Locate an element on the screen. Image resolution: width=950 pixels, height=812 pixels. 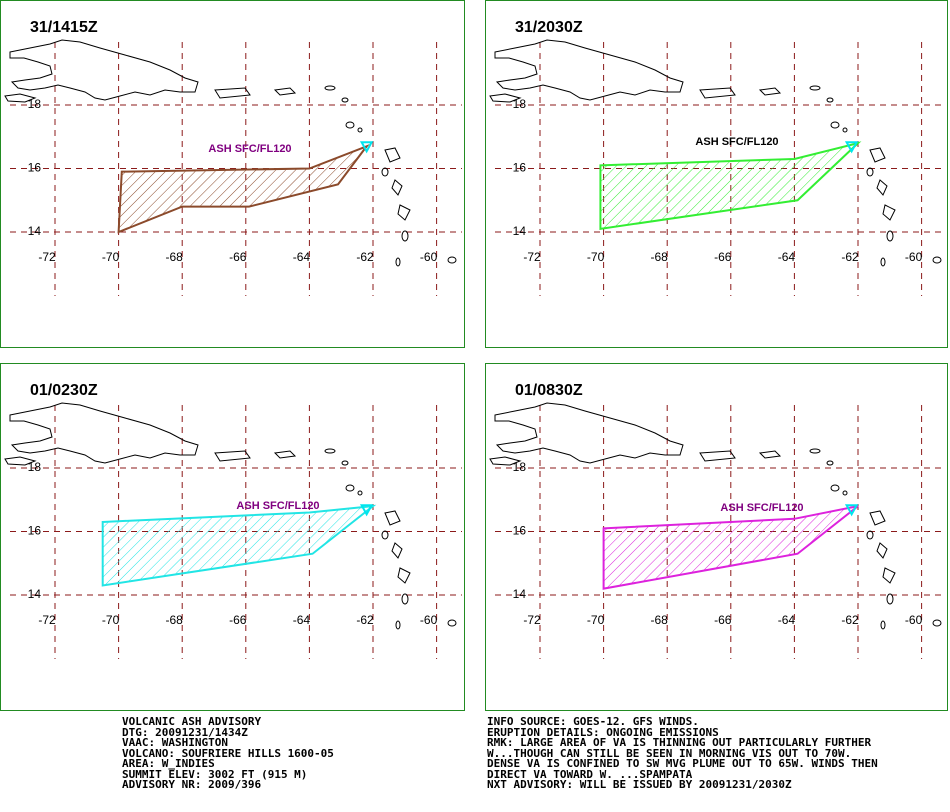
advisory-line: VOLCANIC ASH ADVISORY is located at coordinates (192, 721).